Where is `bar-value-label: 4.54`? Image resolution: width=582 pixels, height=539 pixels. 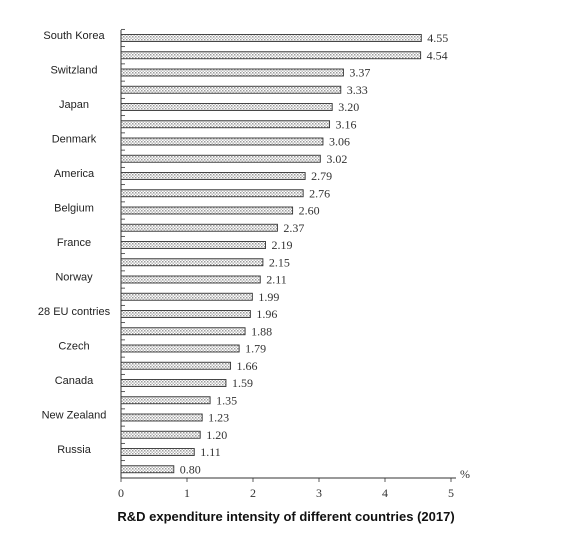 bar-value-label: 4.54 is located at coordinates (437, 55).